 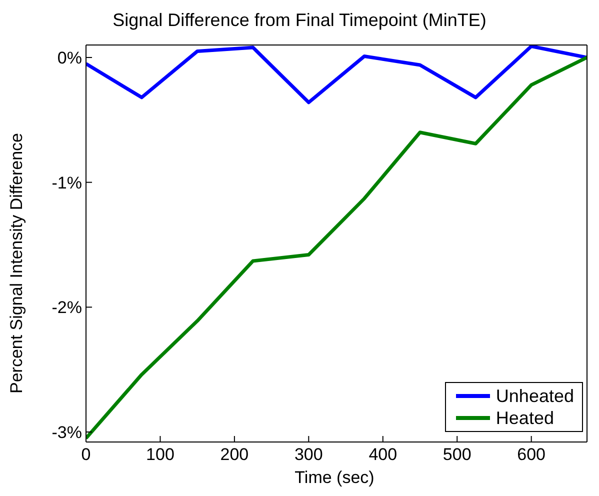 What do you see at coordinates (383, 454) in the screenshot?
I see `x-tick-label: 400` at bounding box center [383, 454].